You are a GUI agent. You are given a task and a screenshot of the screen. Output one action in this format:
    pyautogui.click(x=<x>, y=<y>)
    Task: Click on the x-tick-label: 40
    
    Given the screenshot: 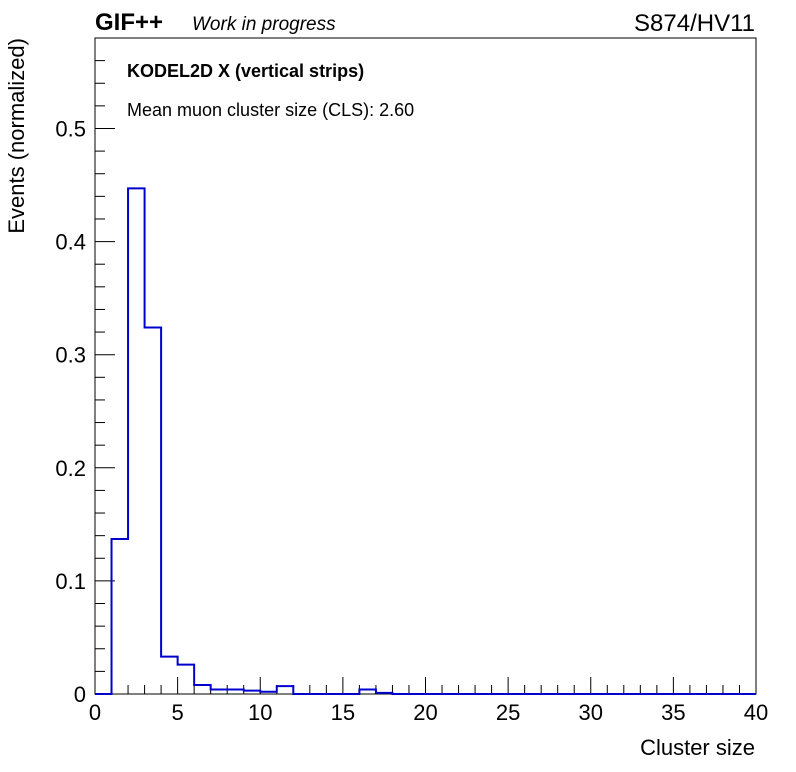 What is the action you would take?
    pyautogui.click(x=756, y=712)
    